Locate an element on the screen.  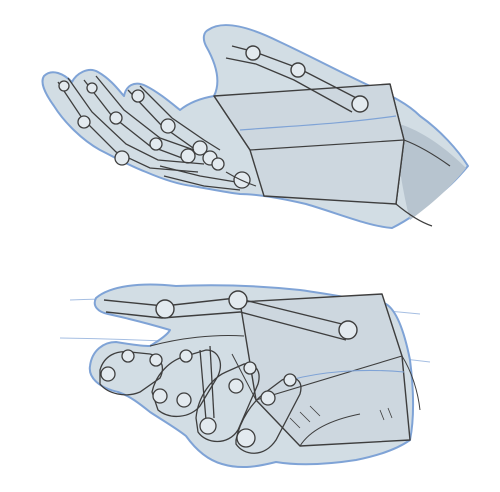
upper-wrist-shadow is located at coordinates (429, 171).